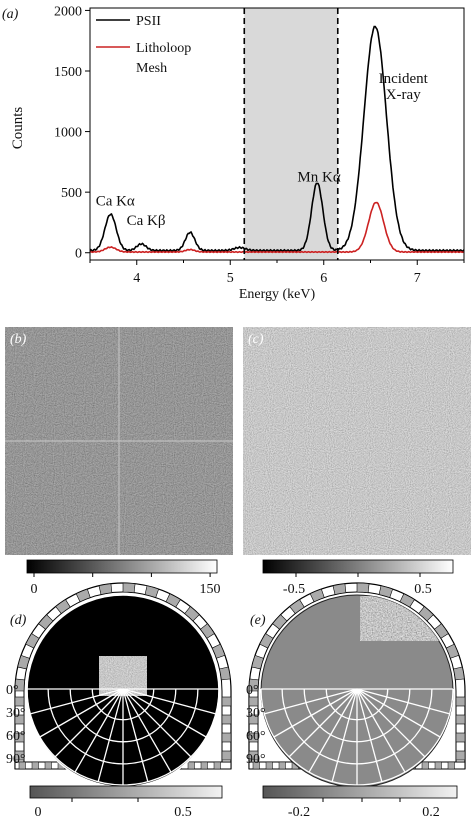  Describe the element at coordinates (68, 11) in the screenshot. I see `y-tick-label: 2000` at that location.